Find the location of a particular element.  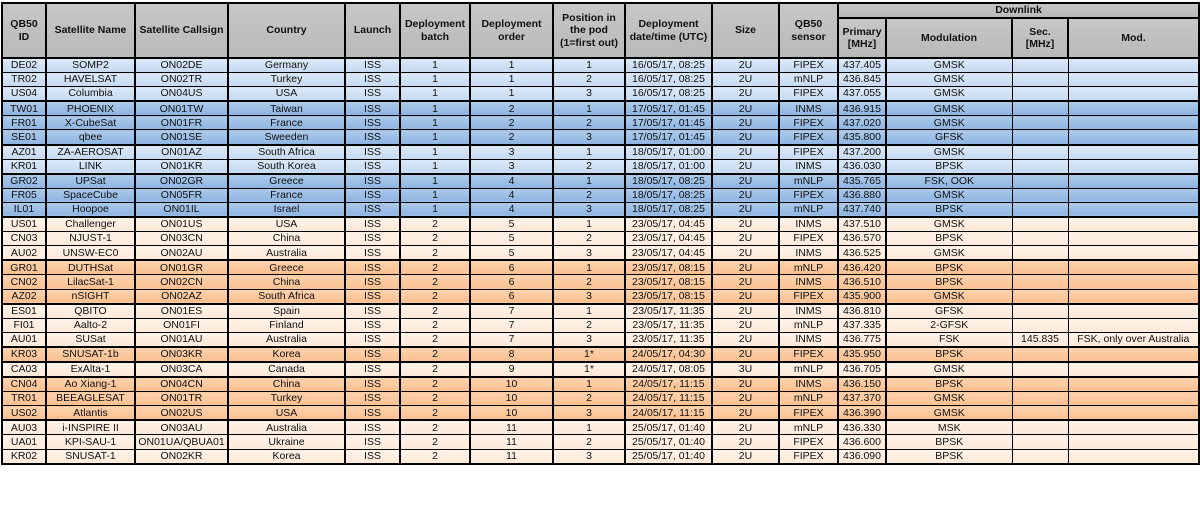

cell-deployment-datetime: 23/05/17, 08:15 is located at coordinates (668, 296).